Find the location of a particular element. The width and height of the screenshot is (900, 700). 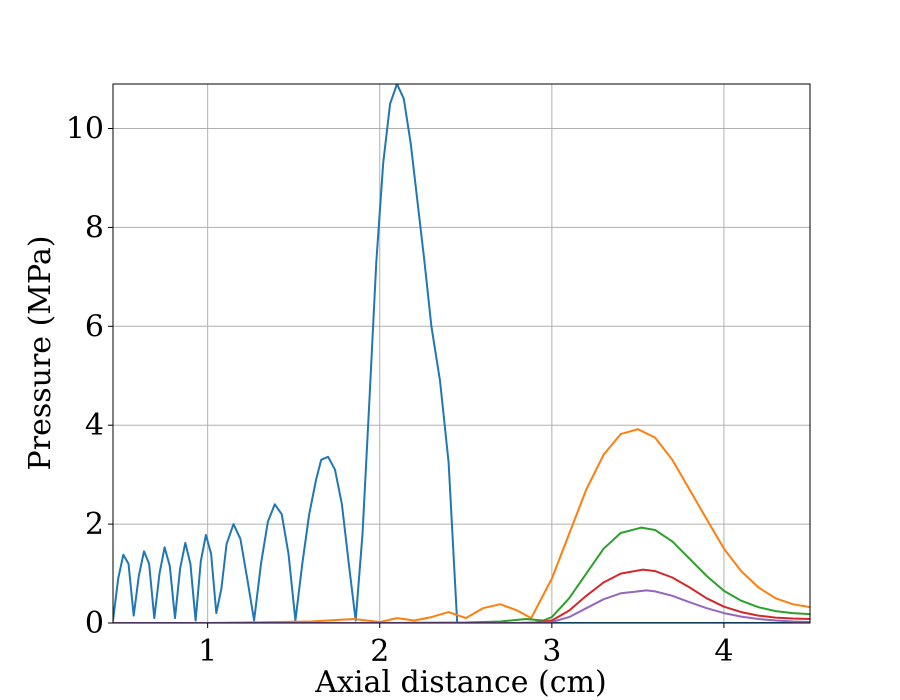

y-axis-label: Pressure (MPa) is located at coordinates (40, 353).